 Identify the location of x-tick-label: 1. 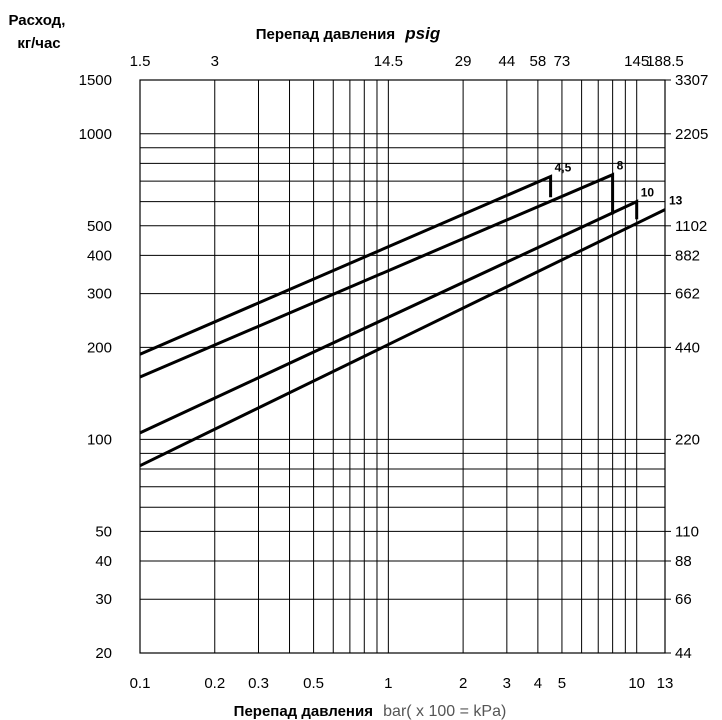
(388, 683).